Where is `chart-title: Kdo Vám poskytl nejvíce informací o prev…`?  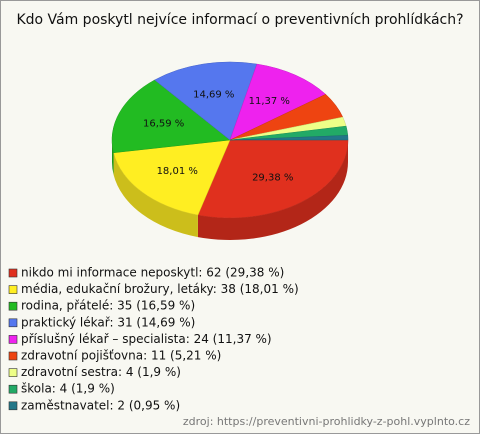
chart-title: Kdo Vám poskytl nejvíce informací o prev… is located at coordinates (239, 20).